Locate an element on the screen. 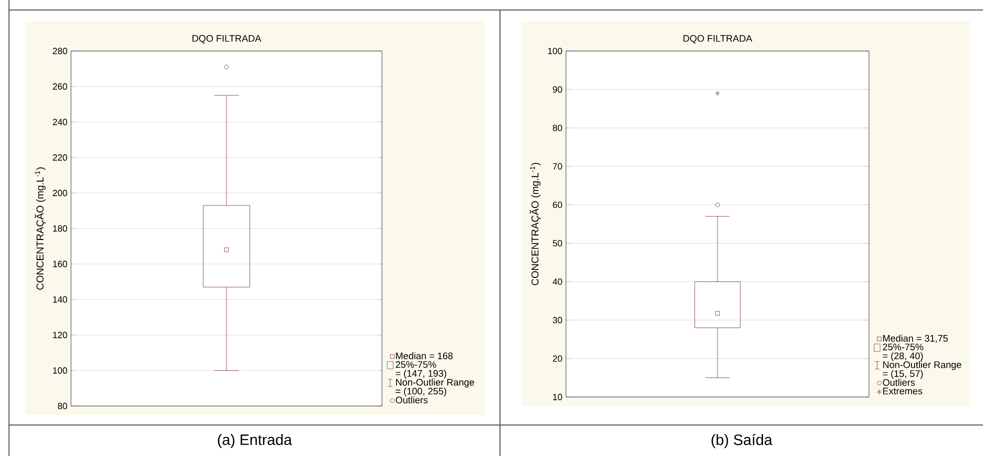 Image resolution: width=983 pixels, height=456 pixels. legend-label: Extremes is located at coordinates (902, 391).